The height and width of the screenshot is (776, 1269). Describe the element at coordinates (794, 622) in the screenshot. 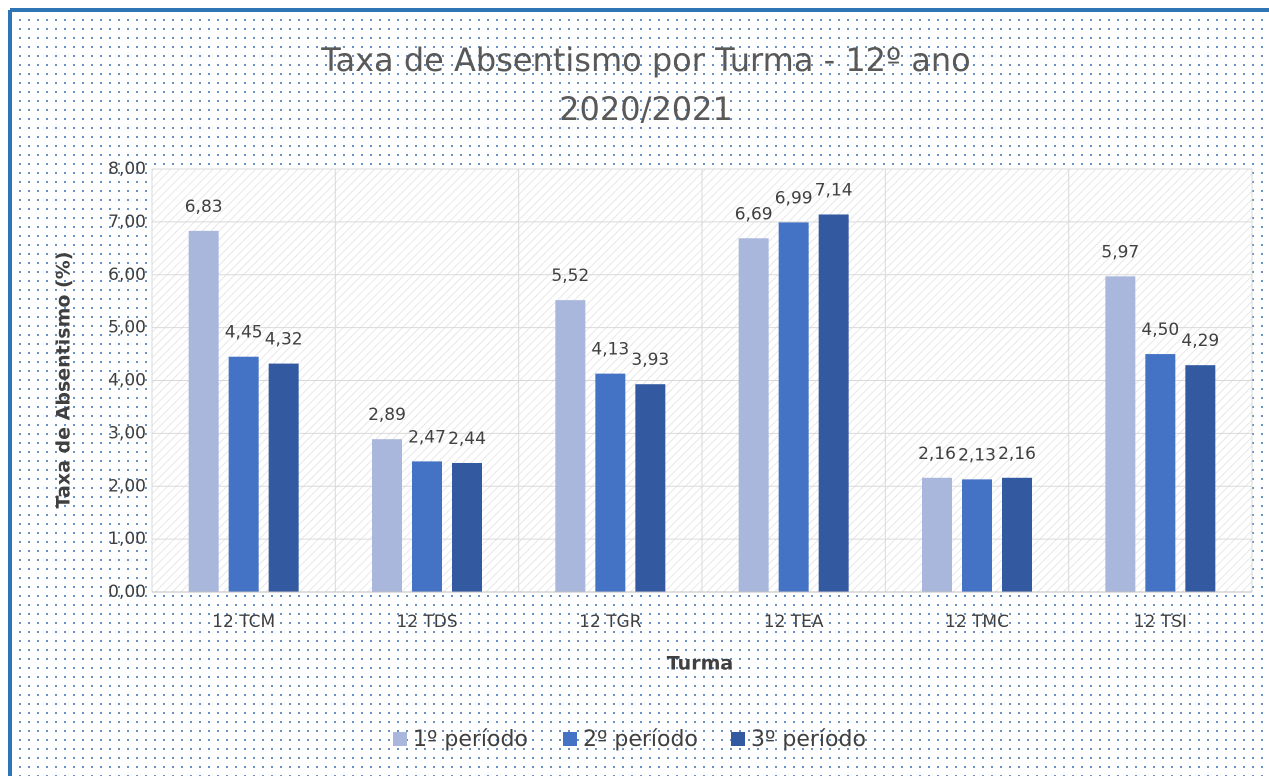

I see `x-tick-label: 12 TEA` at that location.